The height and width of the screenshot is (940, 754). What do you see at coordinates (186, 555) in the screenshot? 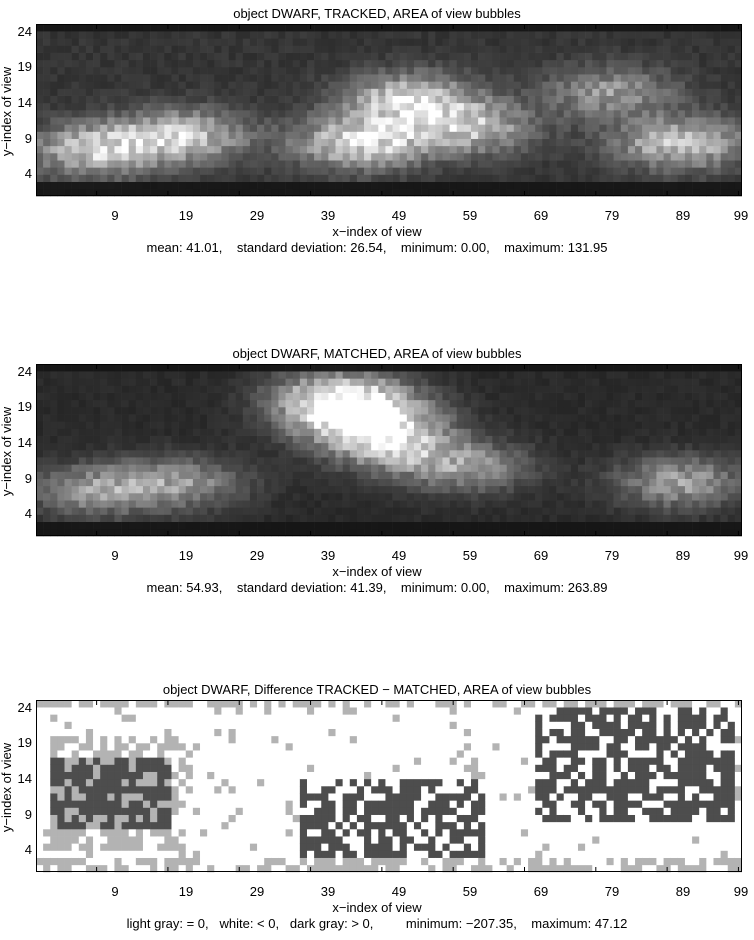
I see `x-tick: 19` at bounding box center [186, 555].